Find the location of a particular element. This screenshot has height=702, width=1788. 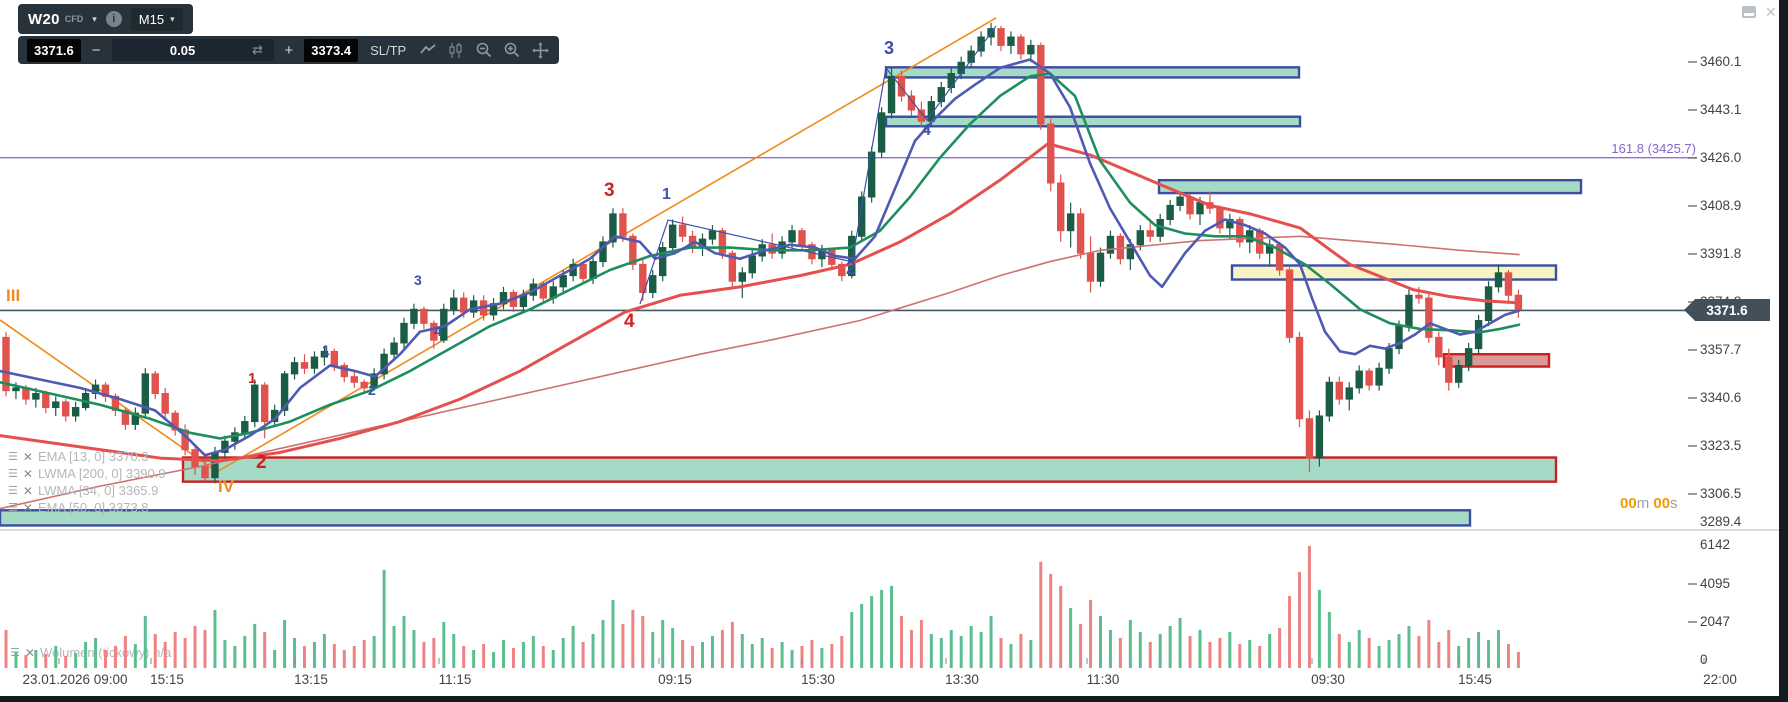

zone-resistance is located at coordinates (1370, 186).